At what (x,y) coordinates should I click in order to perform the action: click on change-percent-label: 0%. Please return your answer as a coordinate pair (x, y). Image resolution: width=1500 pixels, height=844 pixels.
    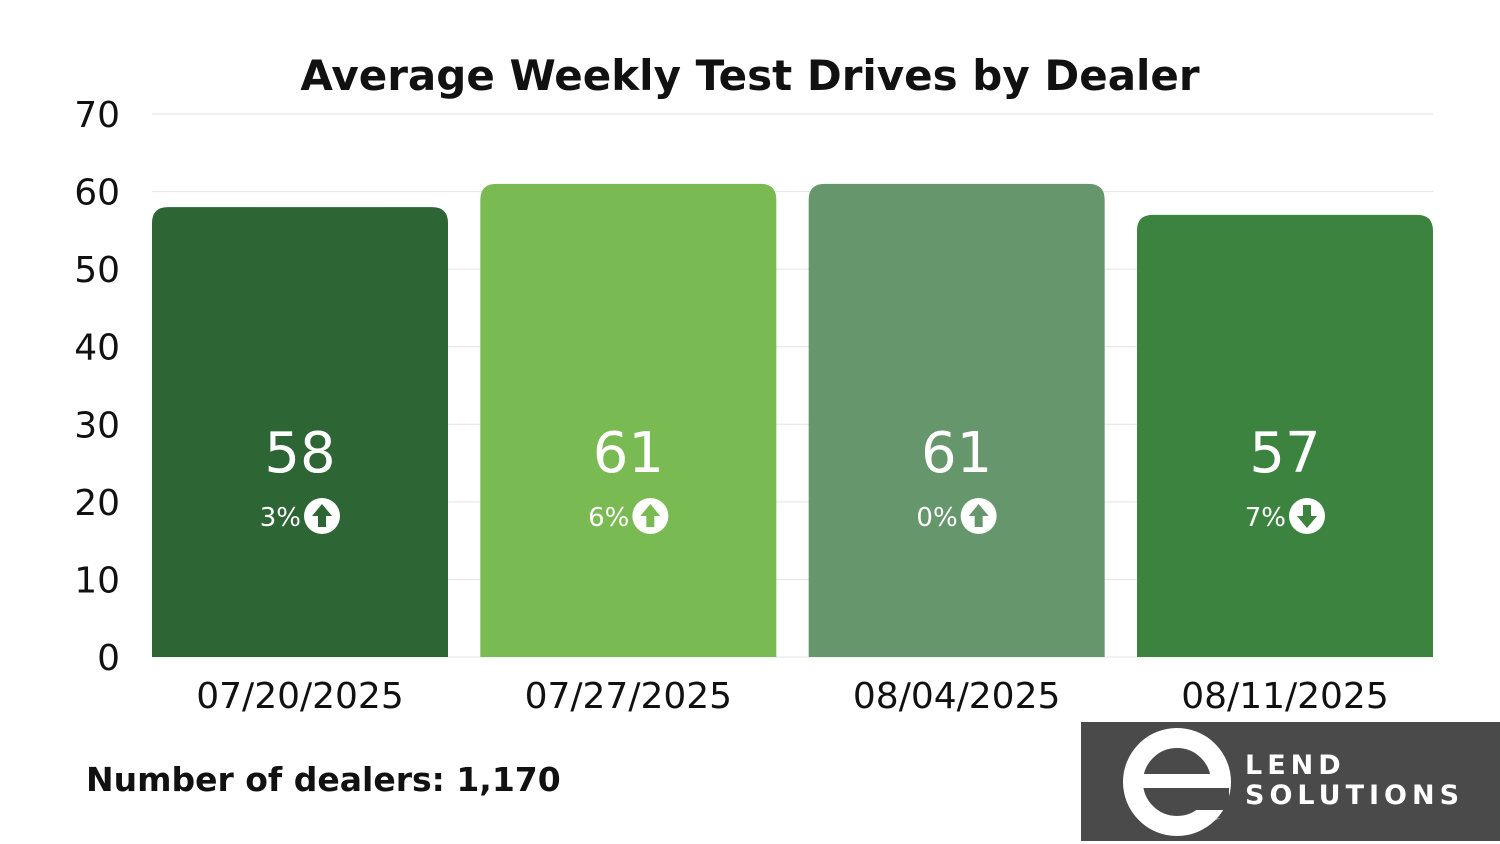
    Looking at the image, I should click on (936, 518).